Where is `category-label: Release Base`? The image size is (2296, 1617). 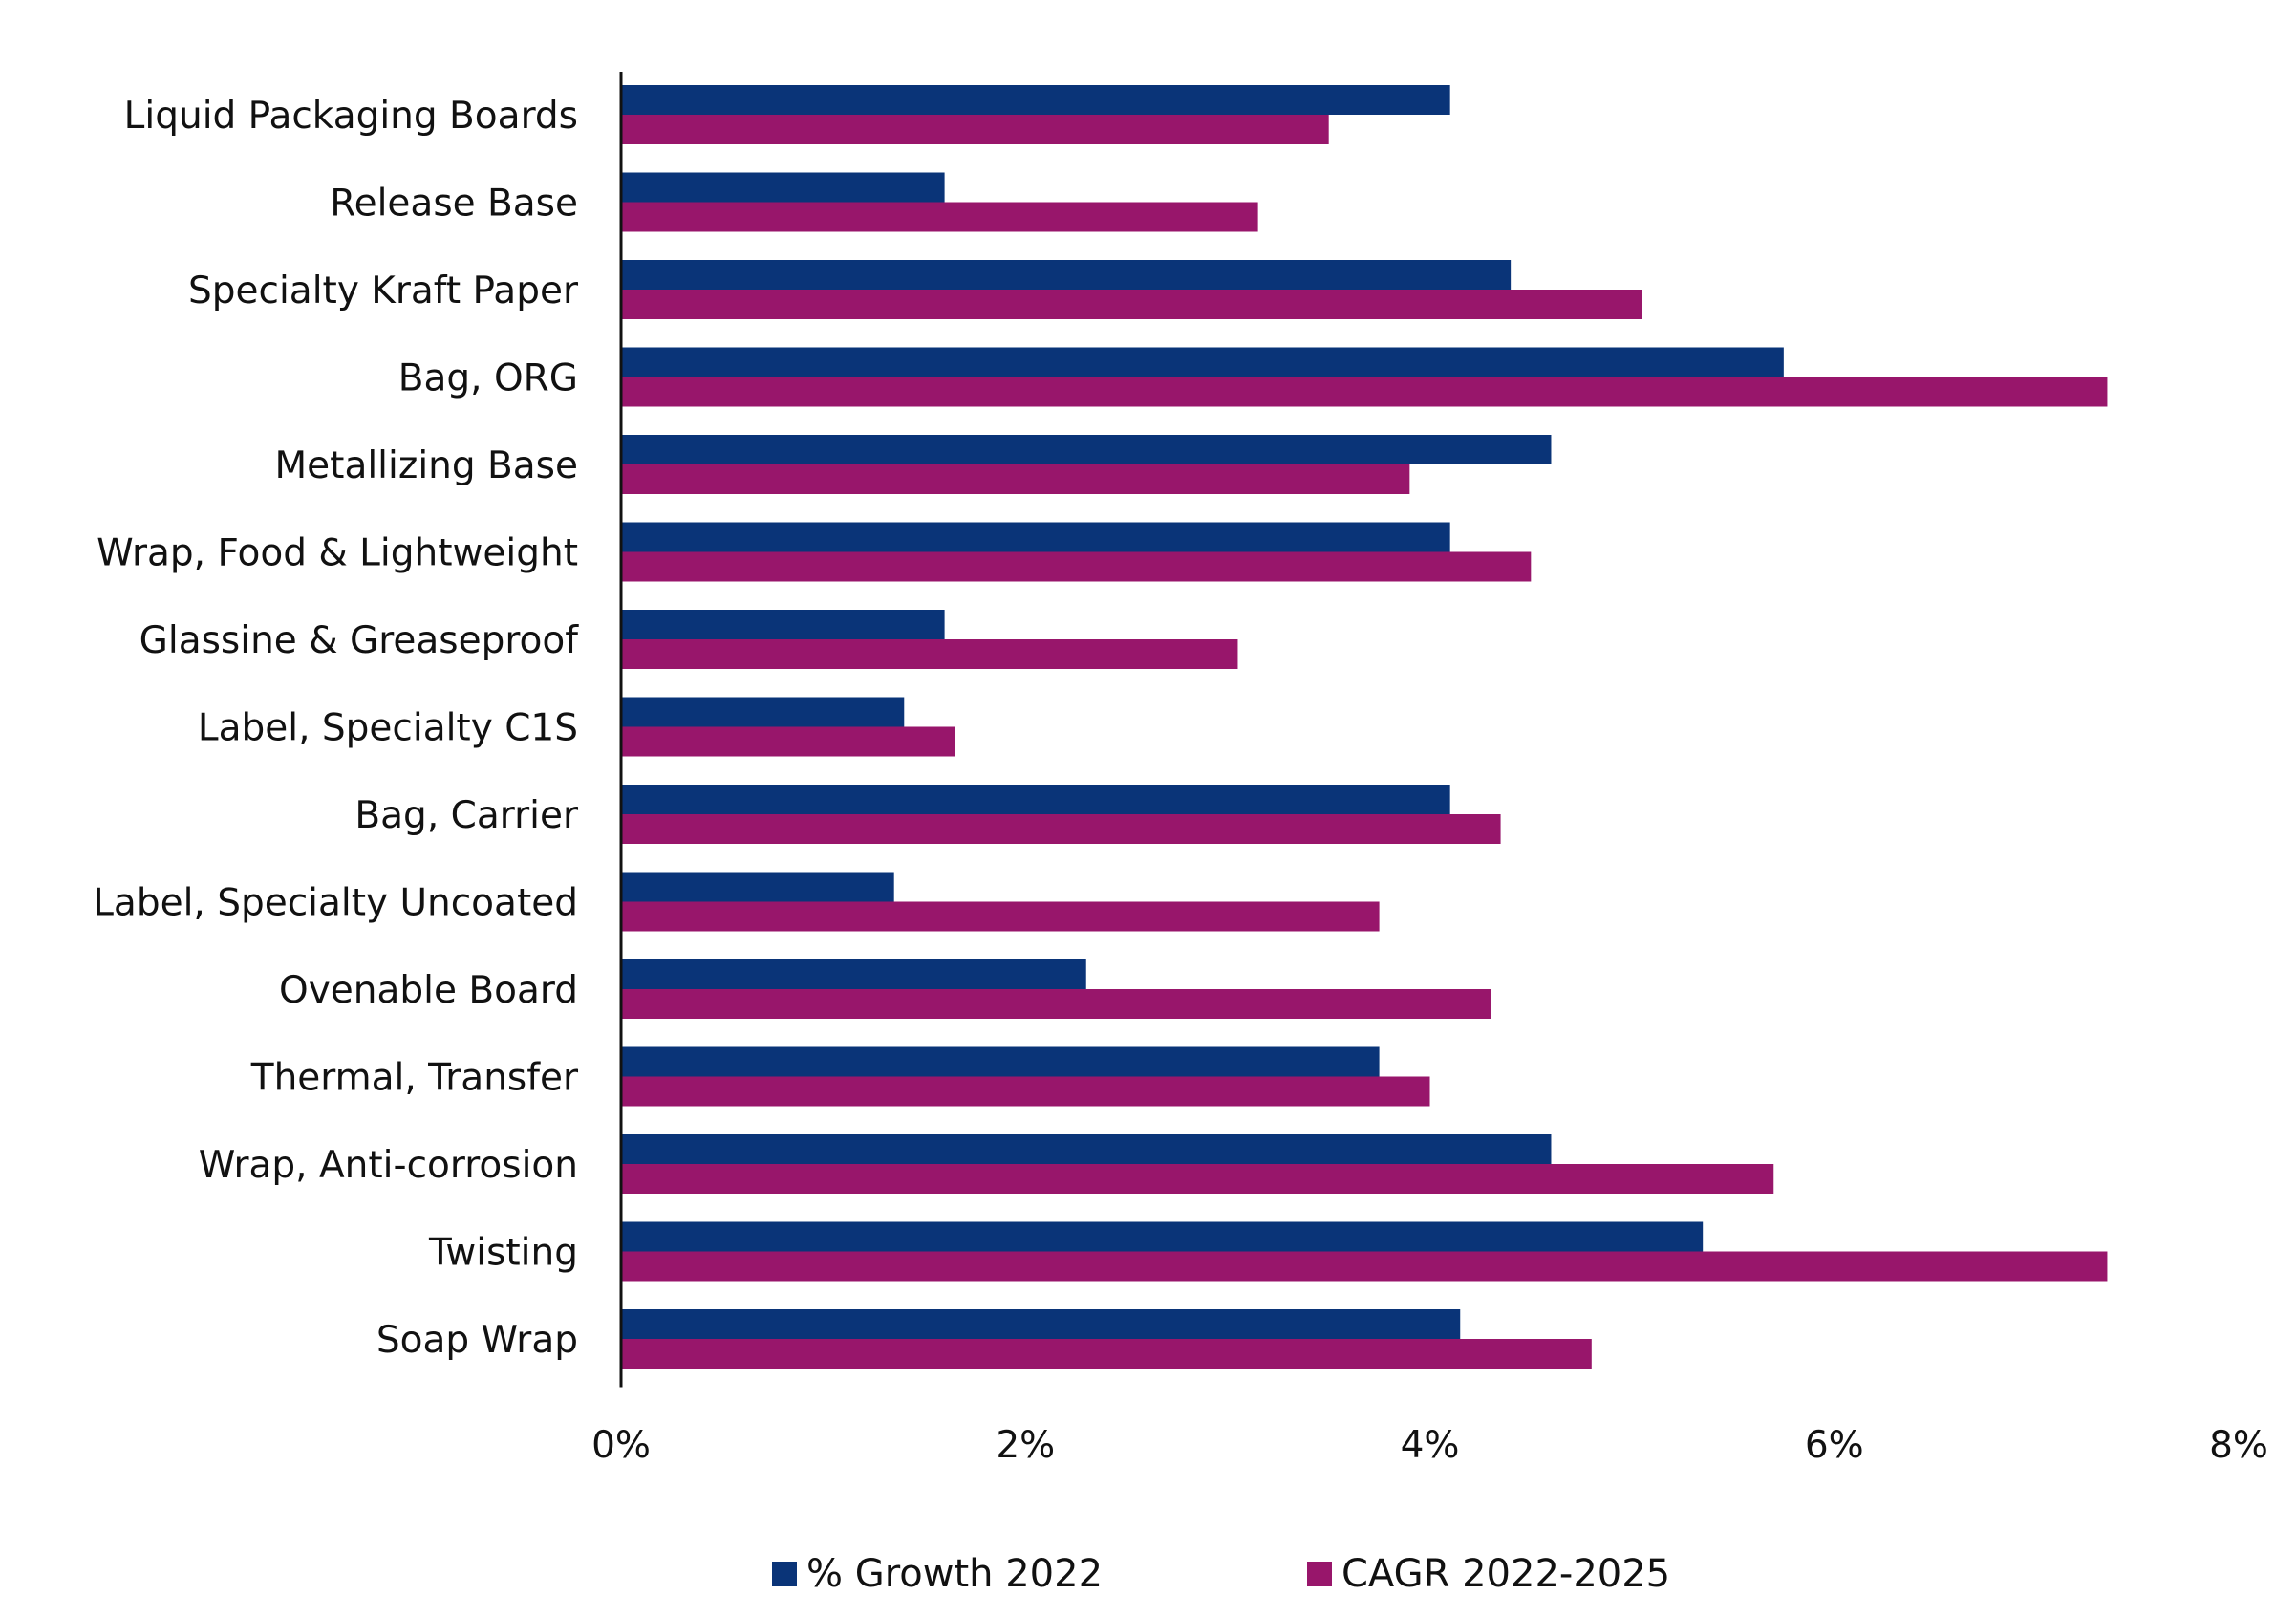 category-label: Release Base is located at coordinates (454, 204).